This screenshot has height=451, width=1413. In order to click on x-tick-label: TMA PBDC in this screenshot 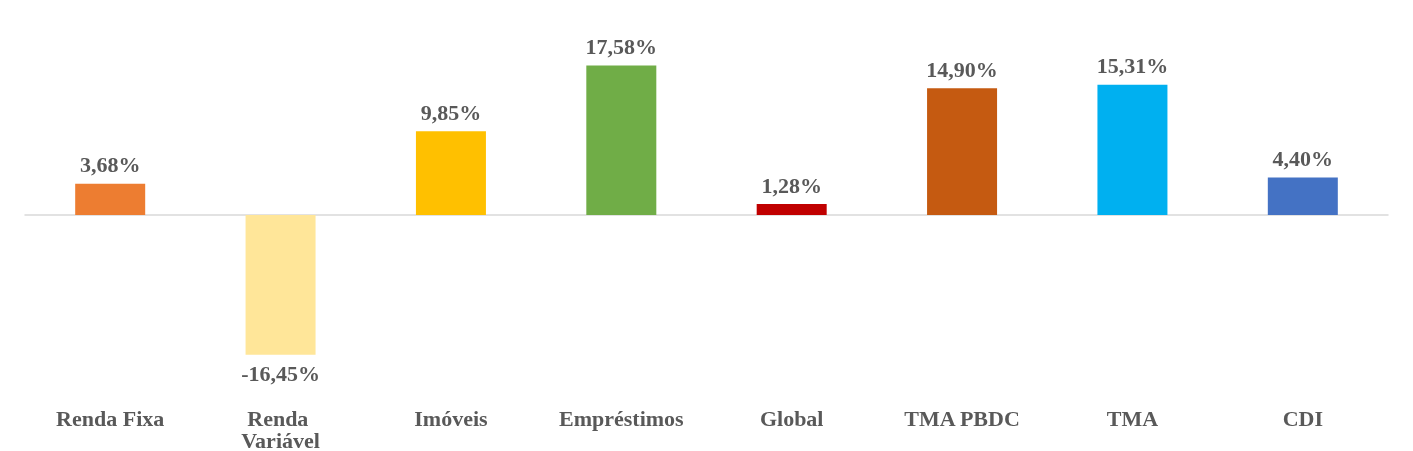, I will do `click(962, 418)`.